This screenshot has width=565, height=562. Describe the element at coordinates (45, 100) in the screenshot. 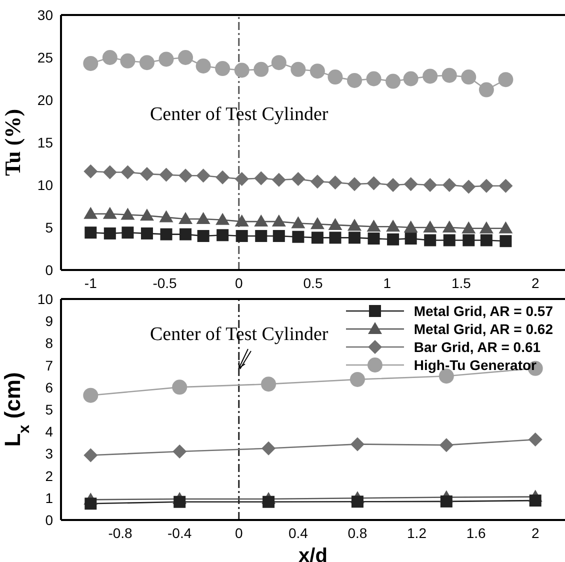

I see `y-tick-label: 20` at that location.